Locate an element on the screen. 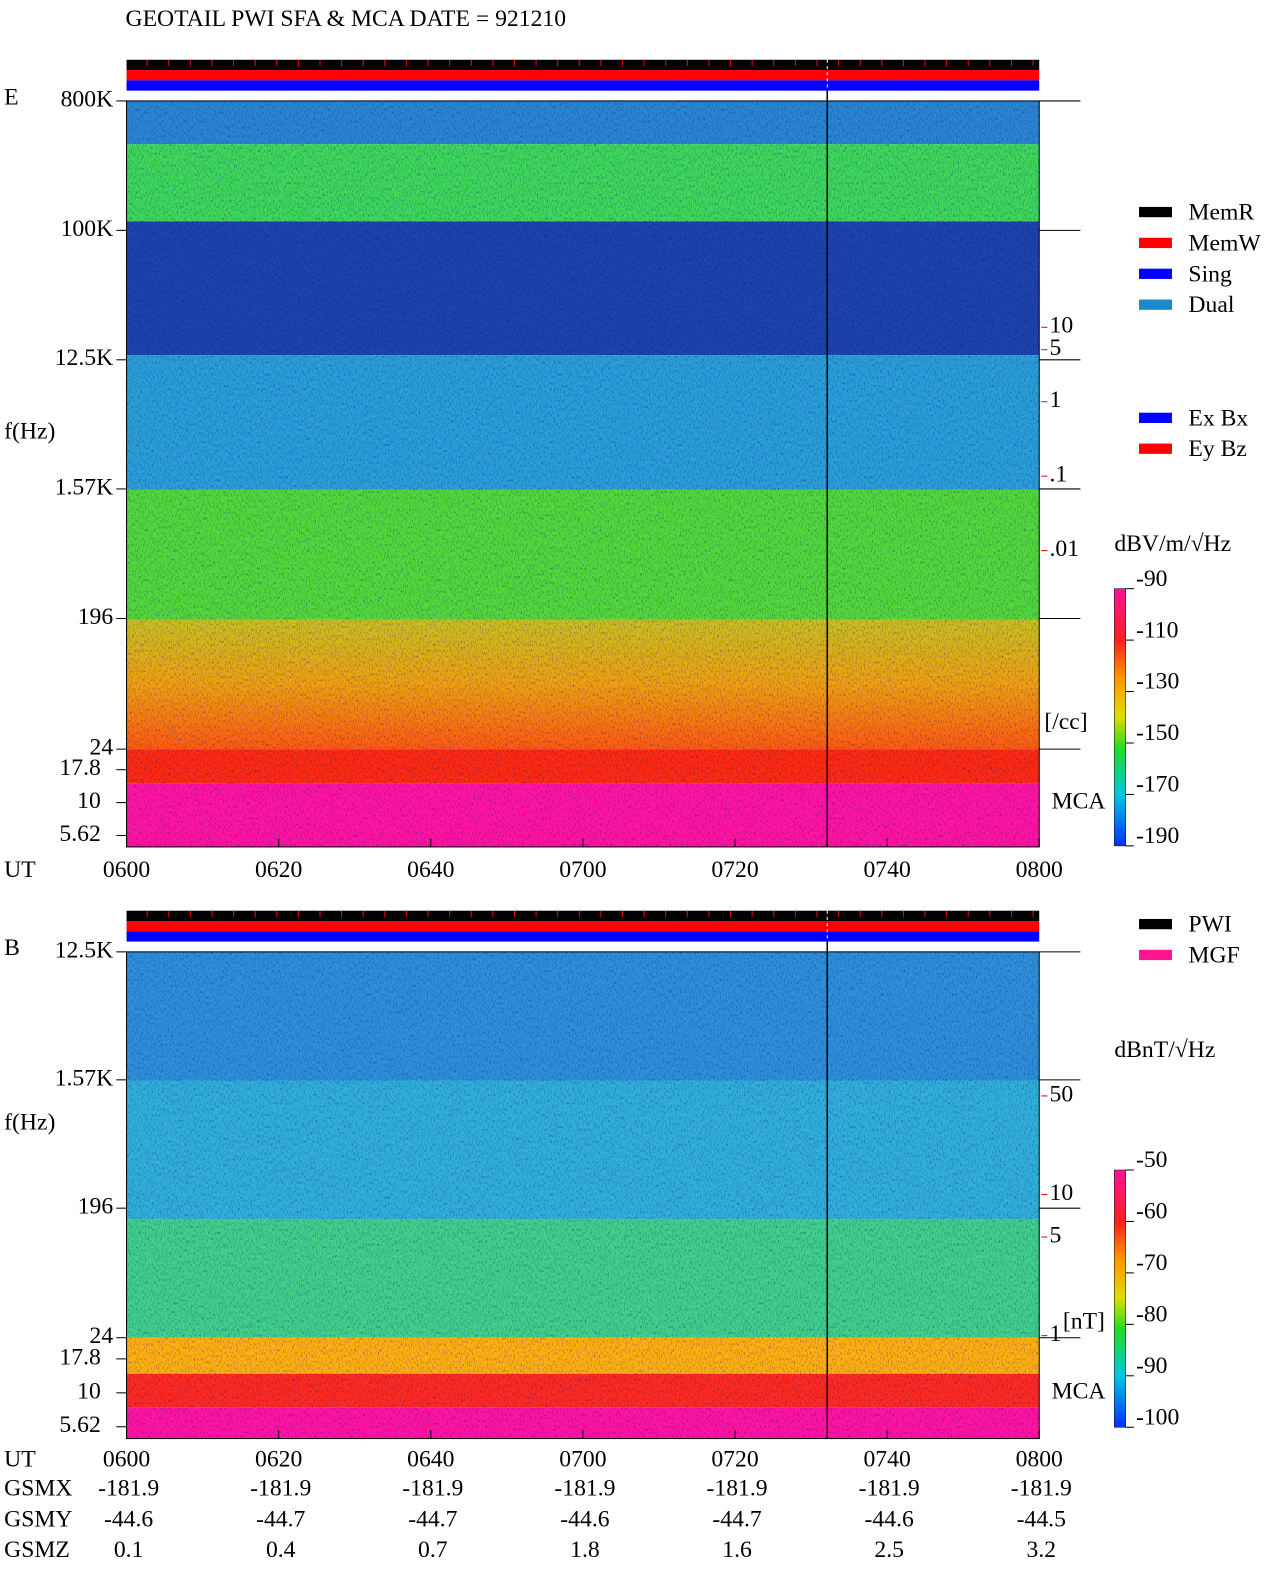 The image size is (1280, 1593). legend-label: MemW is located at coordinates (1224, 243).